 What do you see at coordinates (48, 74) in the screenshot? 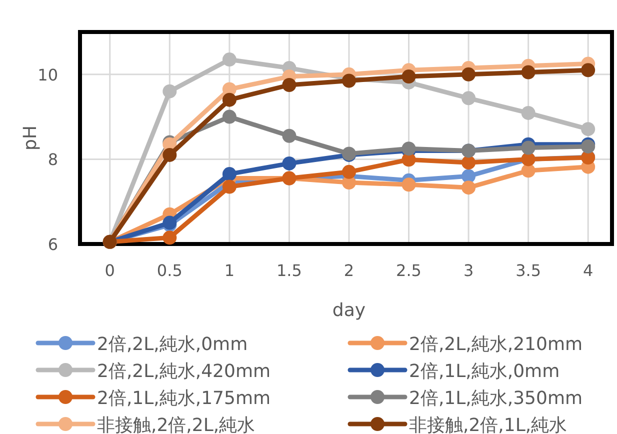
I see `y-tick-label: 10` at bounding box center [48, 74].